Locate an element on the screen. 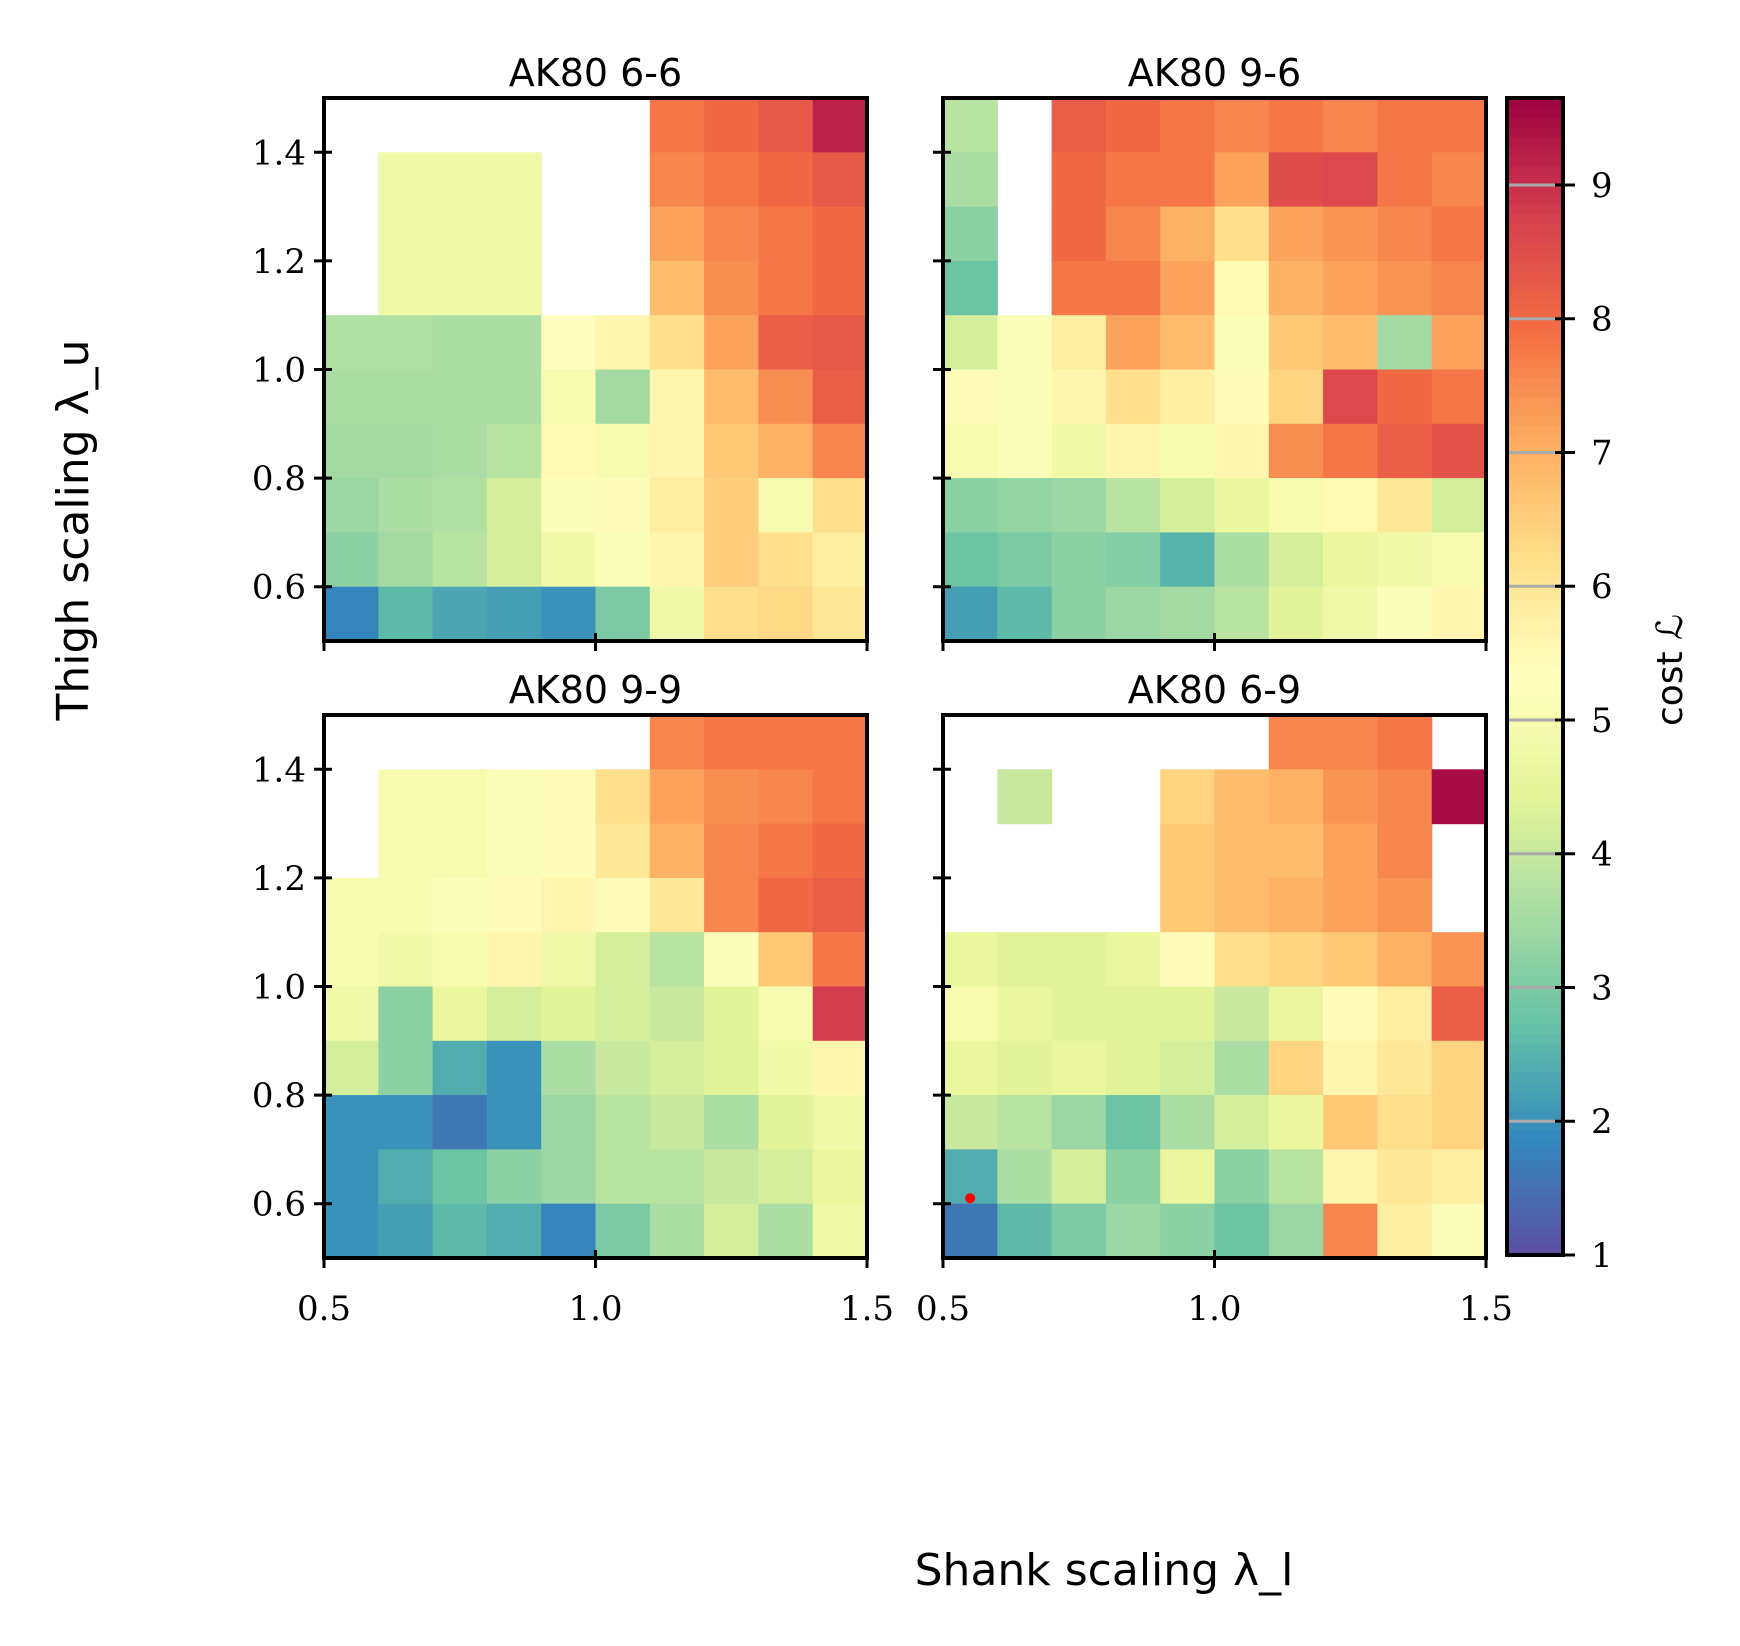 Image resolution: width=1740 pixels, height=1646 pixels. y-tick-label: 1.0 is located at coordinates (279, 371).